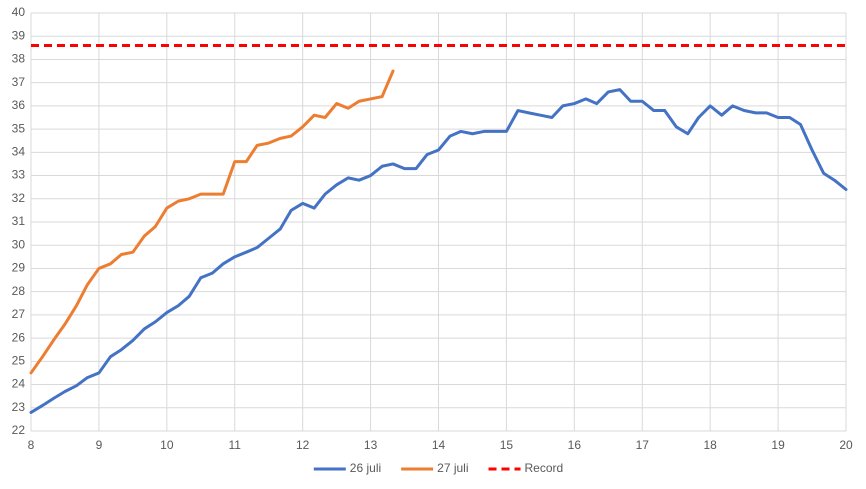 The height and width of the screenshot is (489, 866). Describe the element at coordinates (19, 198) in the screenshot. I see `y-tick-label: 32` at that location.